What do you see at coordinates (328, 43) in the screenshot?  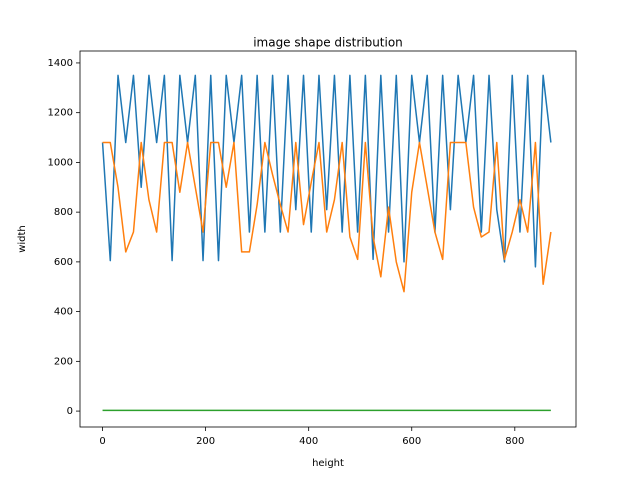 I see `chart-title: image shape distribution` at bounding box center [328, 43].